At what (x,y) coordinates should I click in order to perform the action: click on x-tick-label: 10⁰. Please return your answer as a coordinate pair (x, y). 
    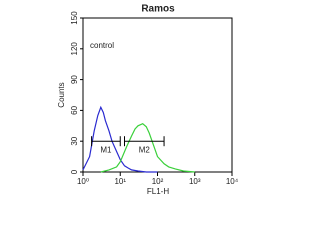
    Looking at the image, I should click on (83, 181).